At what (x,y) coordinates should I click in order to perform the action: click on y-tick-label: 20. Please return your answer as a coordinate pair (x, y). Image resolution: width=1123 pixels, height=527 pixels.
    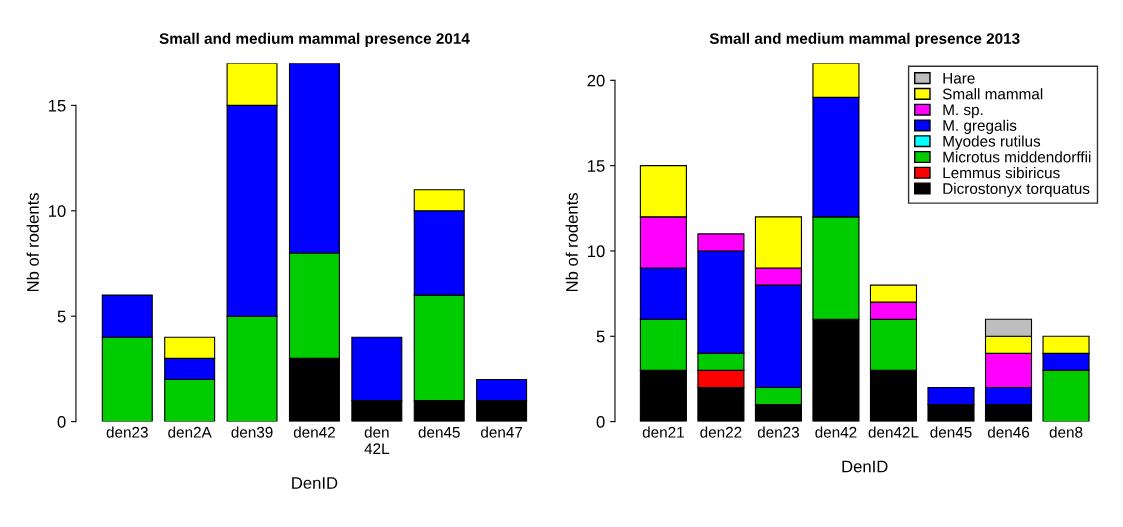
    Looking at the image, I should click on (596, 80).